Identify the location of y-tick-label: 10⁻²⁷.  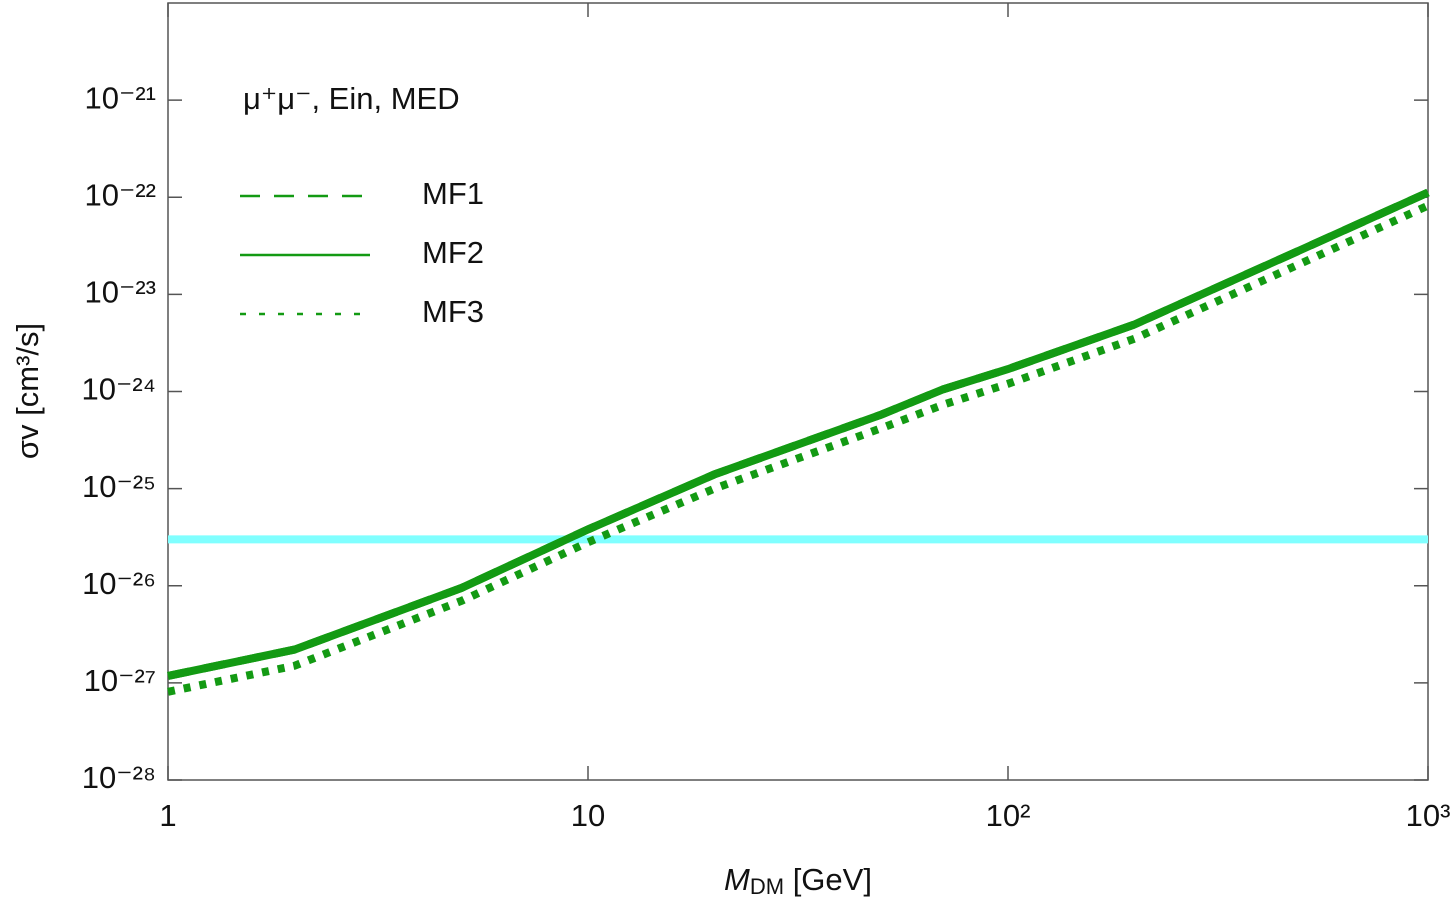
(120, 680).